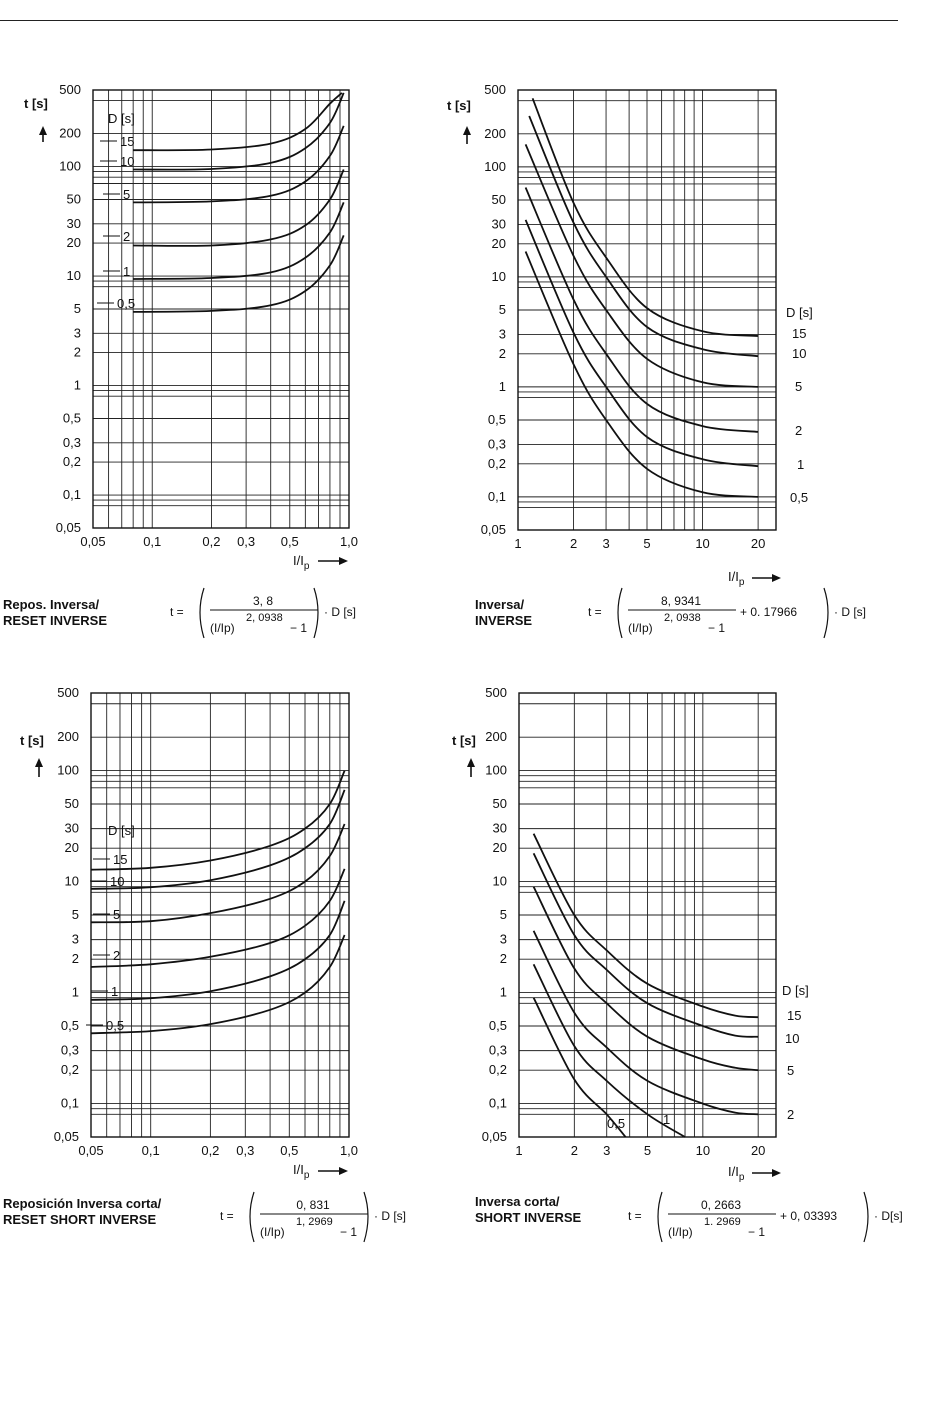 The height and width of the screenshot is (1409, 950). I want to click on chart-caption-title: Reposición Inversa corta/, so click(82, 1203).